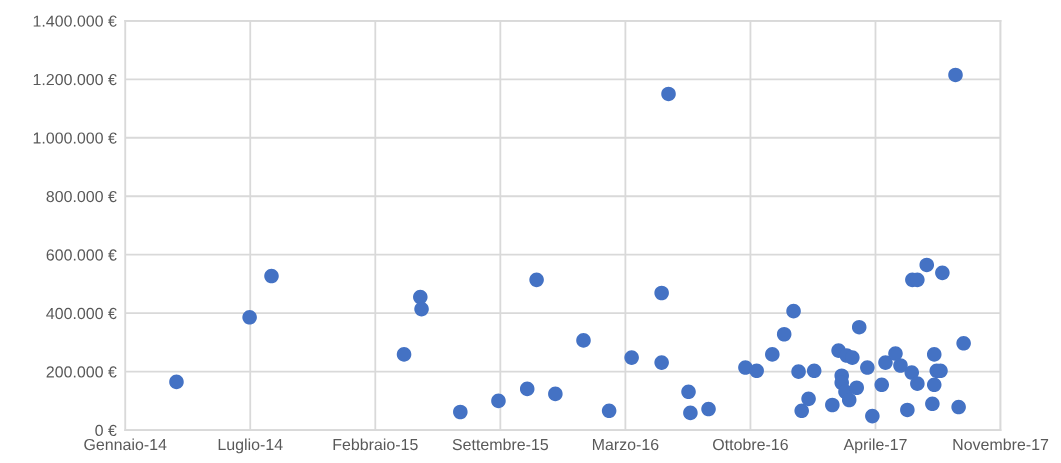  What do you see at coordinates (81, 196) in the screenshot?
I see `y-tick-label: 800.000 €` at bounding box center [81, 196].